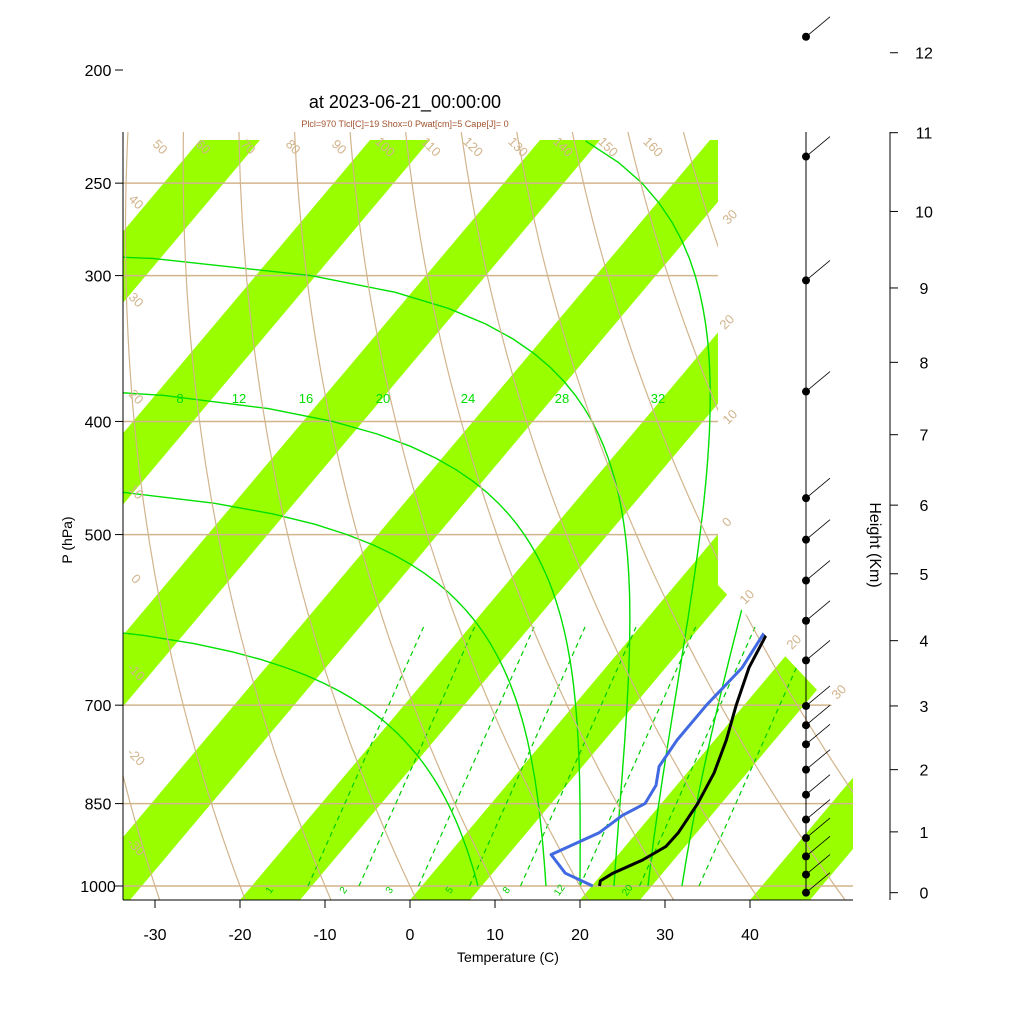 Image resolution: width=1024 pixels, height=1024 pixels. What do you see at coordinates (98, 277) in the screenshot?
I see `p-tick-label: 300` at bounding box center [98, 277].